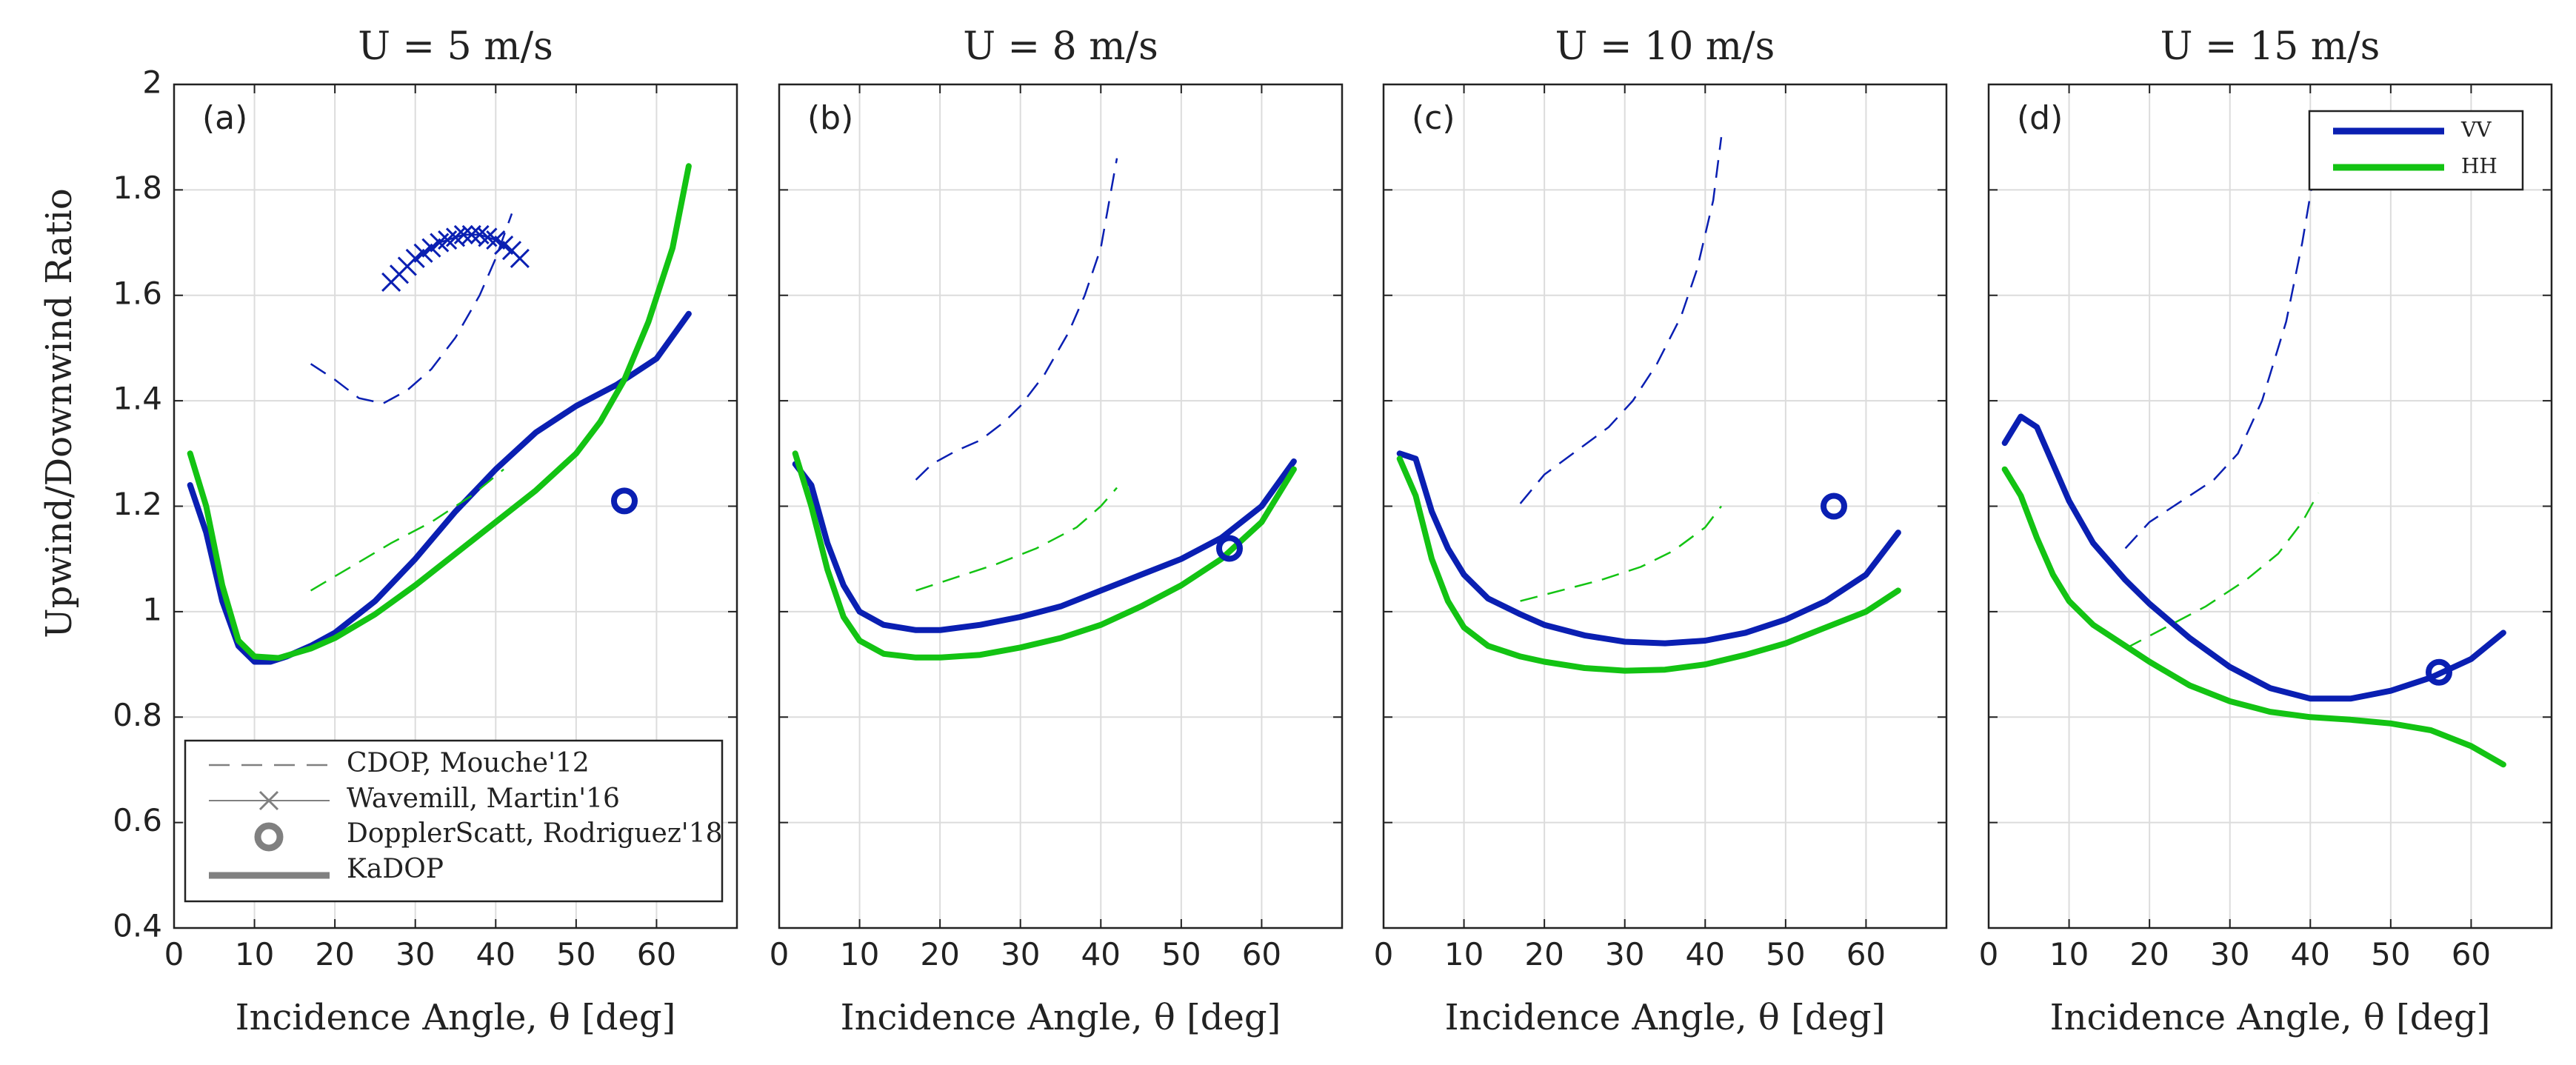 This screenshot has width=2576, height=1065. What do you see at coordinates (269, 837) in the screenshot?
I see `legend-circle-marker-icon` at bounding box center [269, 837].